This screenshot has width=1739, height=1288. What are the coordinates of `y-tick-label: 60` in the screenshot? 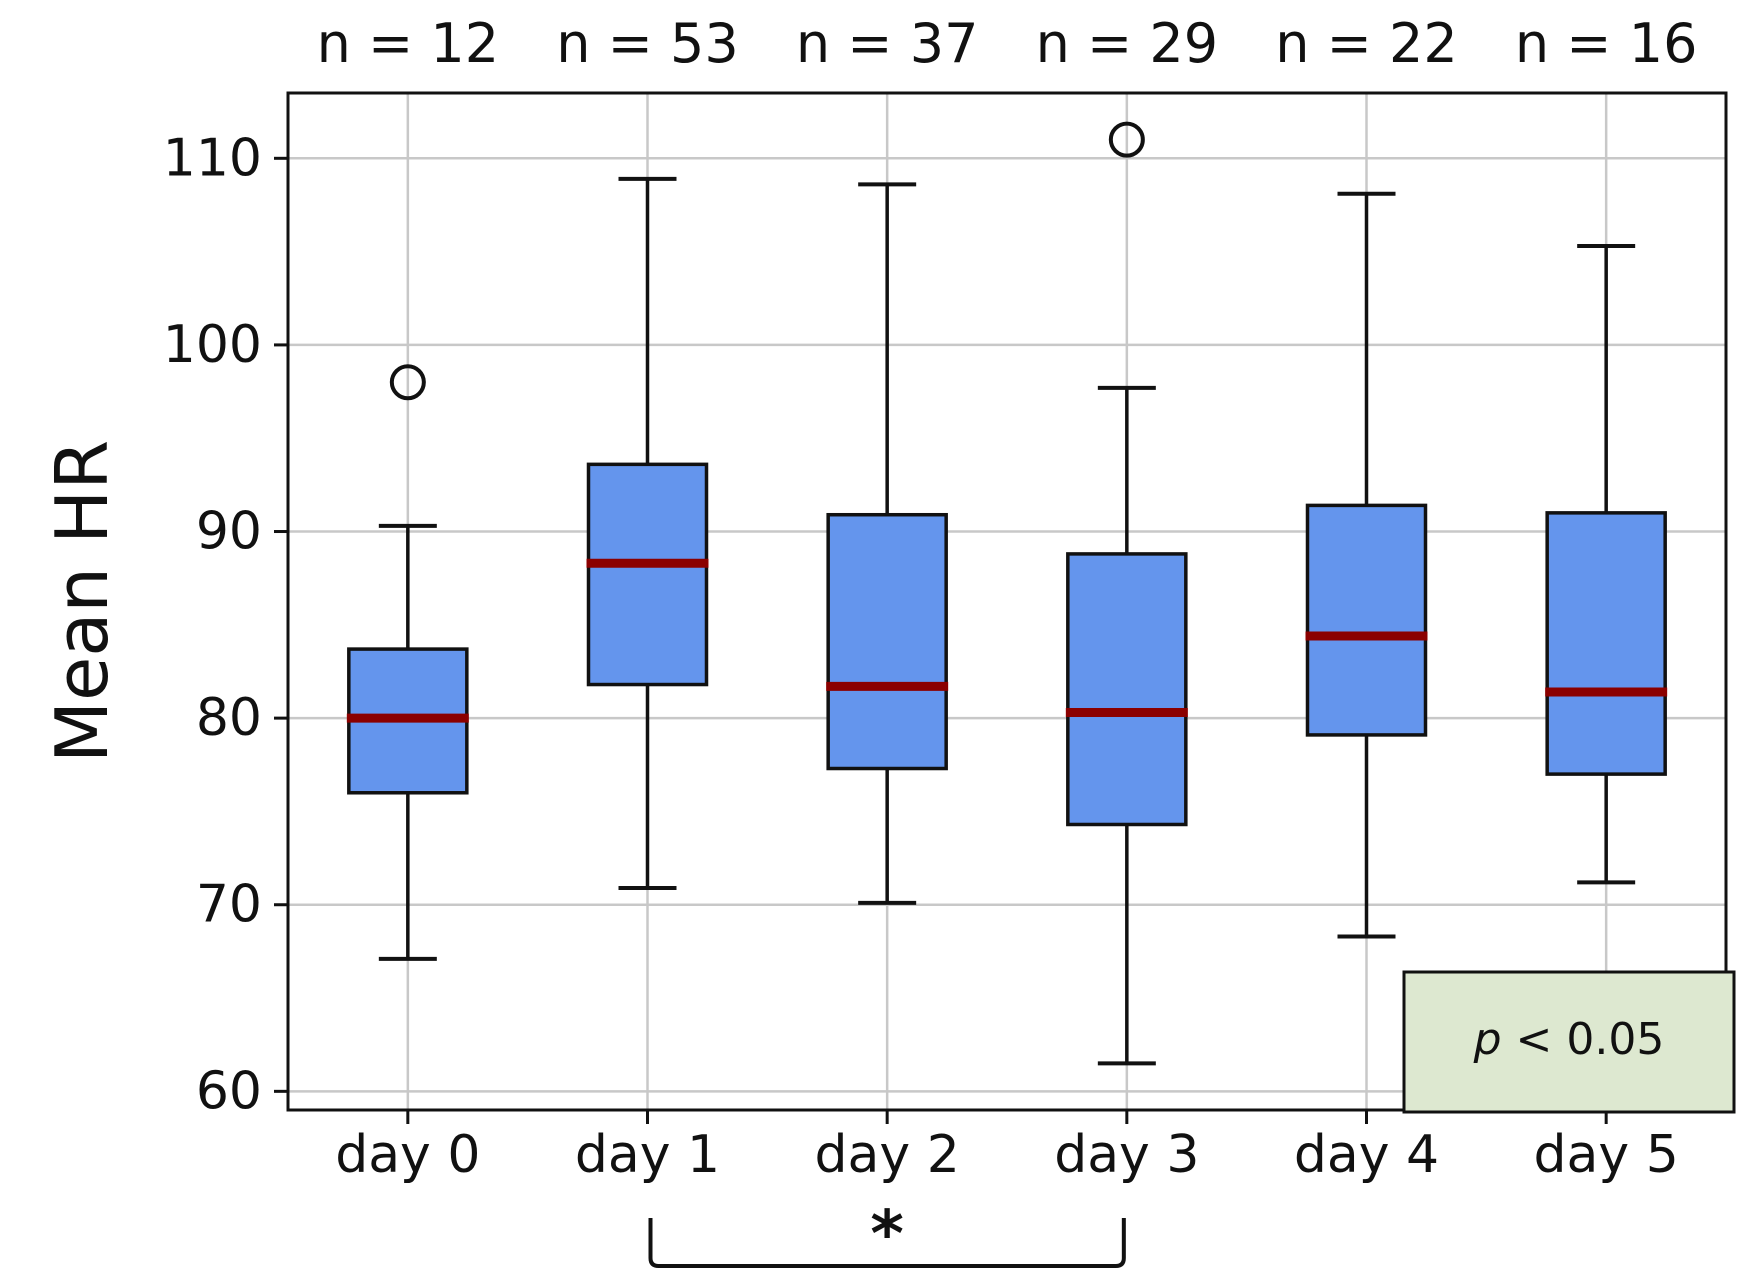 It's located at (229, 1091).